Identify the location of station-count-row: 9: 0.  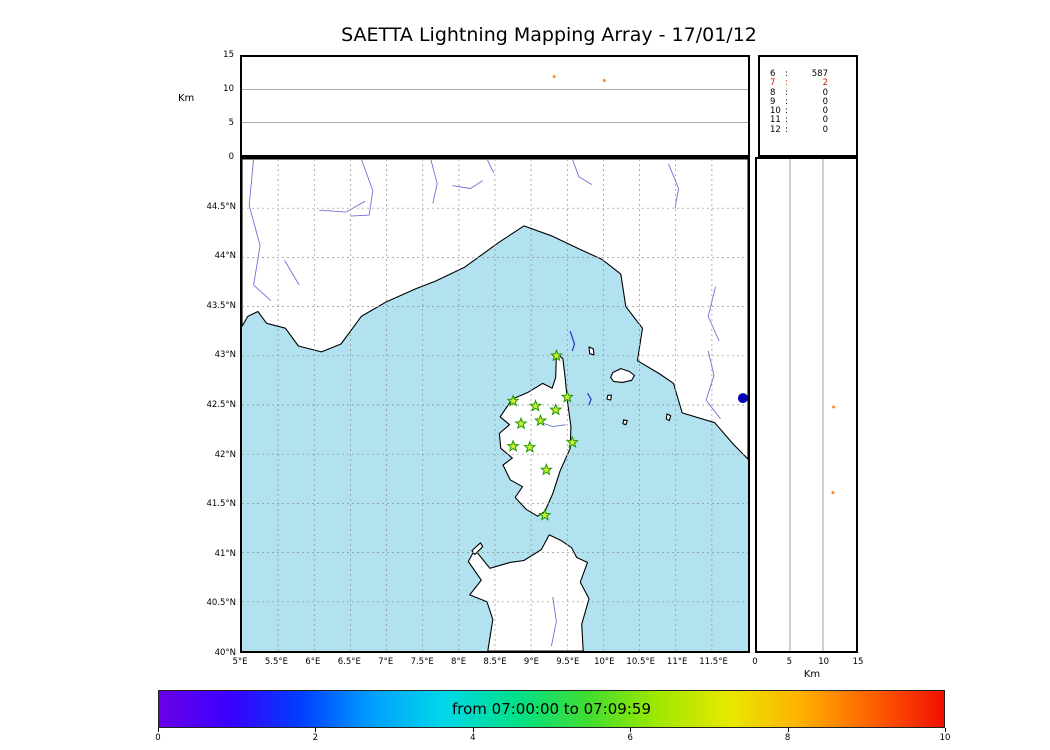
(808, 101).